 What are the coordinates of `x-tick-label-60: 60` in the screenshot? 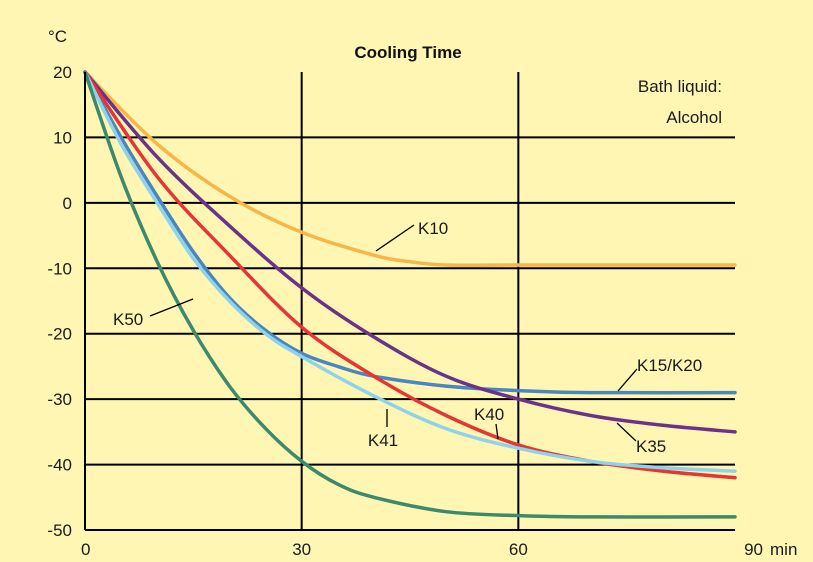 It's located at (518, 549).